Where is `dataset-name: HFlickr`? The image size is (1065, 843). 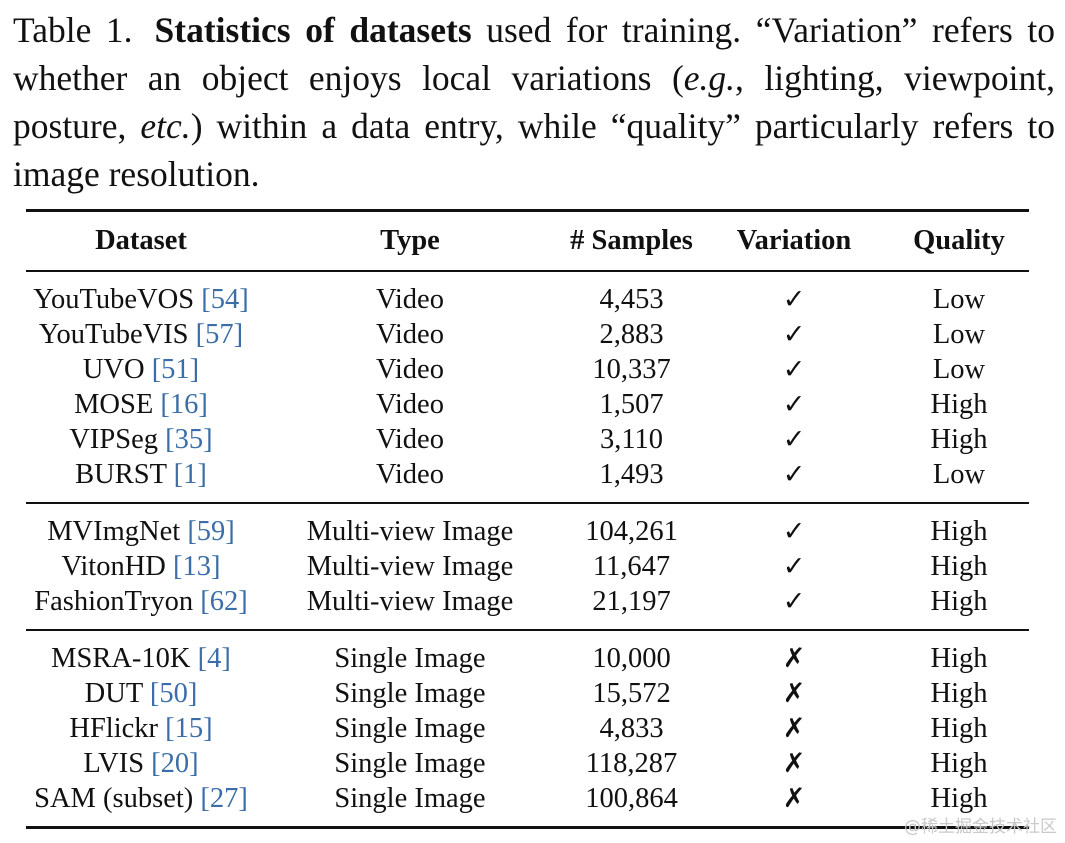 dataset-name: HFlickr is located at coordinates (114, 728).